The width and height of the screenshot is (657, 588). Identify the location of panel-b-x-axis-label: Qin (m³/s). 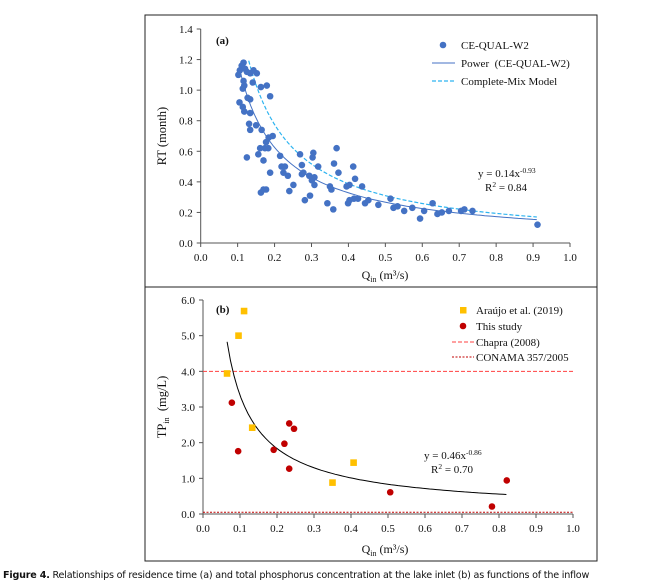
(385, 550).